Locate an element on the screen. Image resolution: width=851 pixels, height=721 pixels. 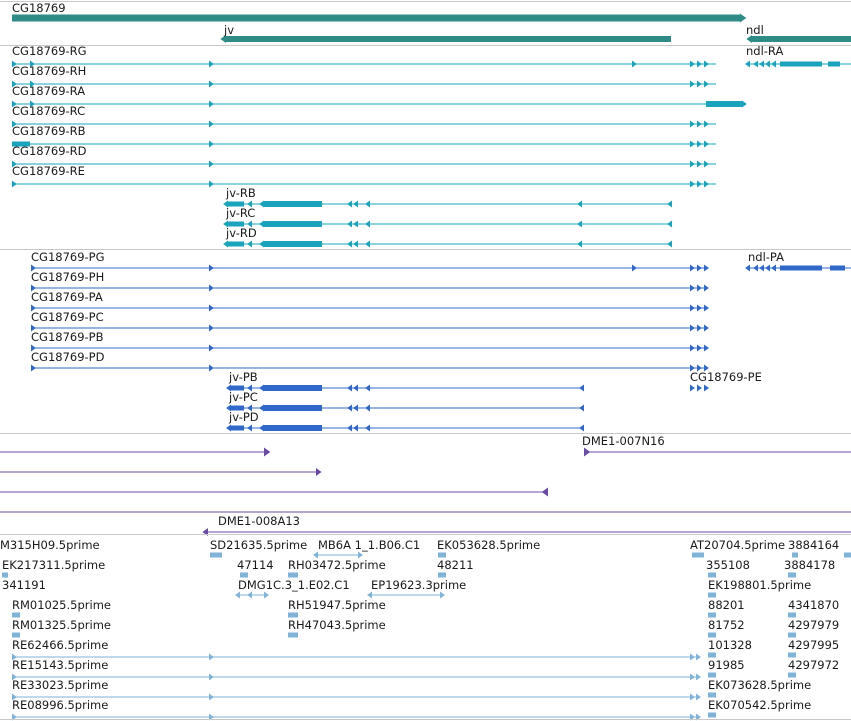
est-label: 81752 is located at coordinates (726, 625).